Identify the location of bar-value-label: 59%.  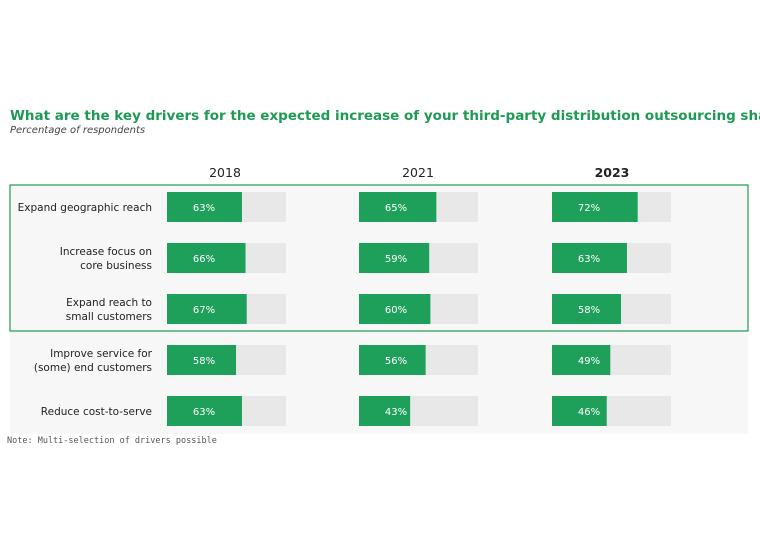
(396, 259).